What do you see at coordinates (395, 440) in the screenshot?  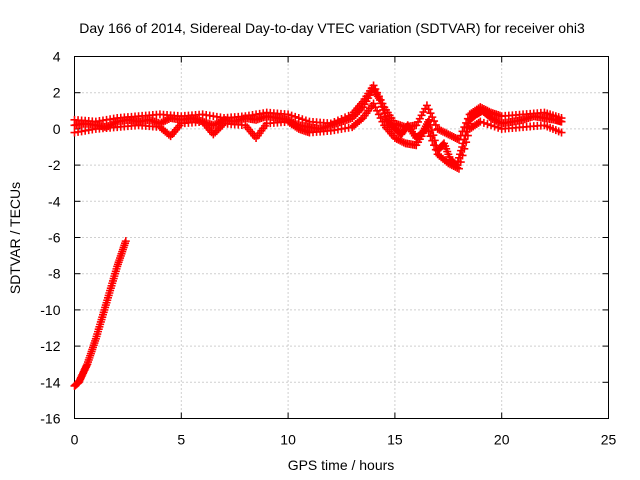 I see `x-tick-label: 15` at bounding box center [395, 440].